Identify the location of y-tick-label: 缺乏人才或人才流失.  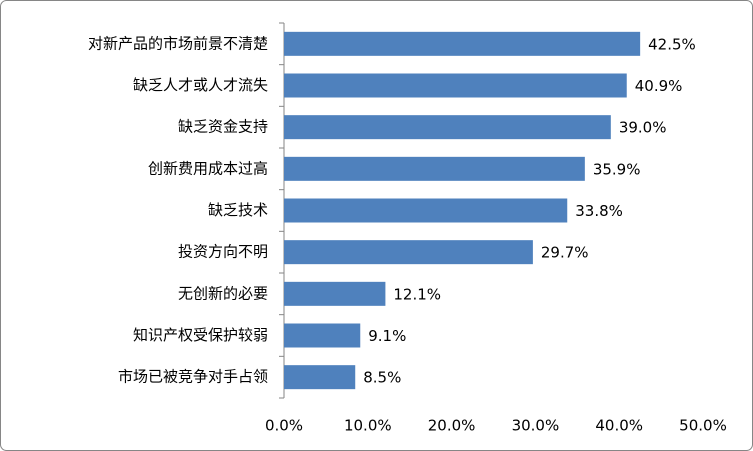
(200, 85).